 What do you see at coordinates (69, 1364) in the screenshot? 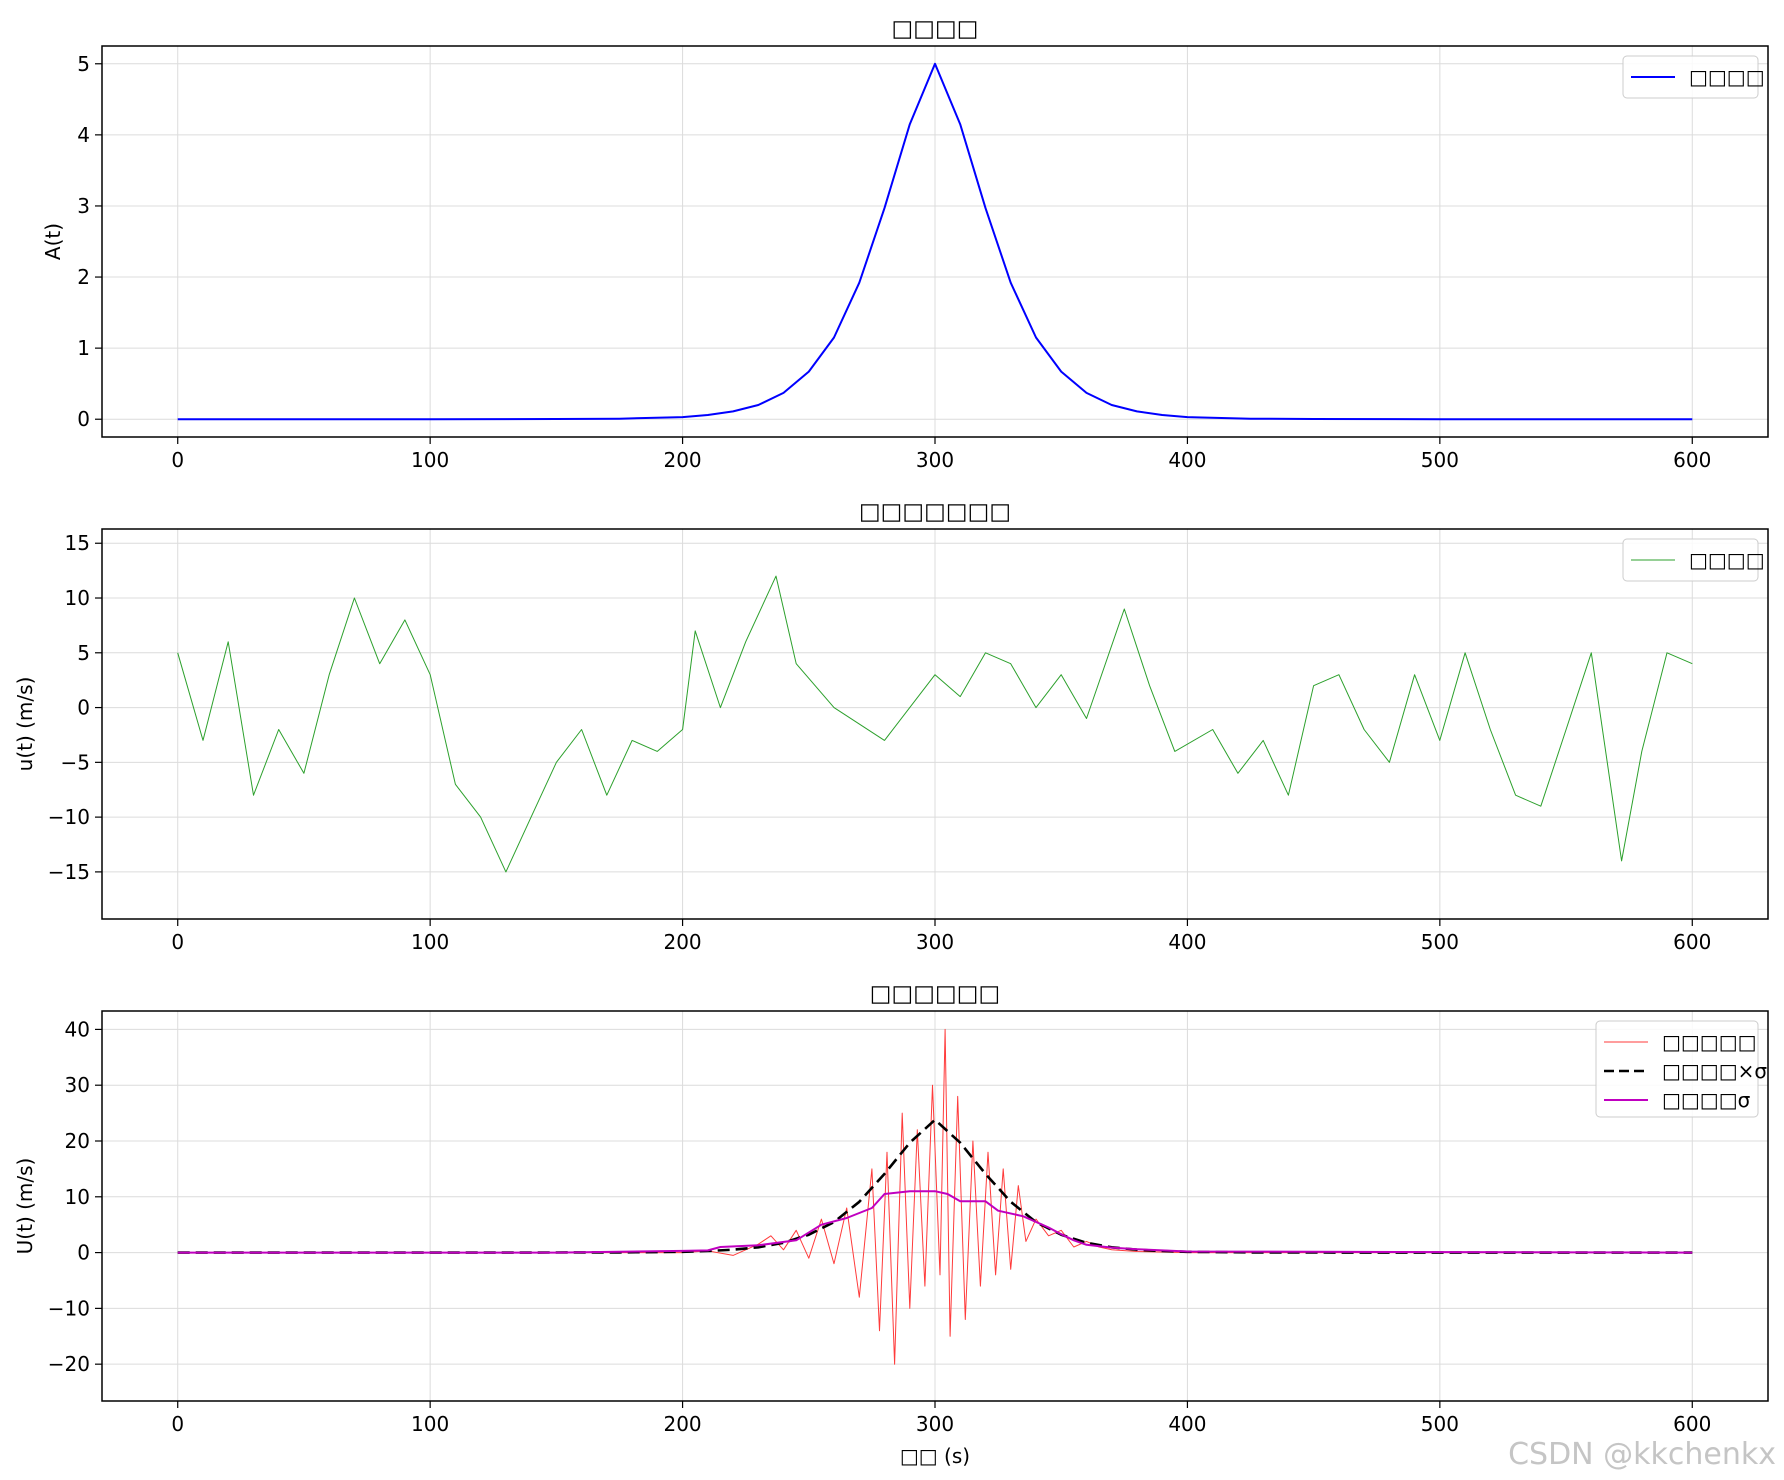
I see `y-tick-label: −20` at bounding box center [69, 1364].